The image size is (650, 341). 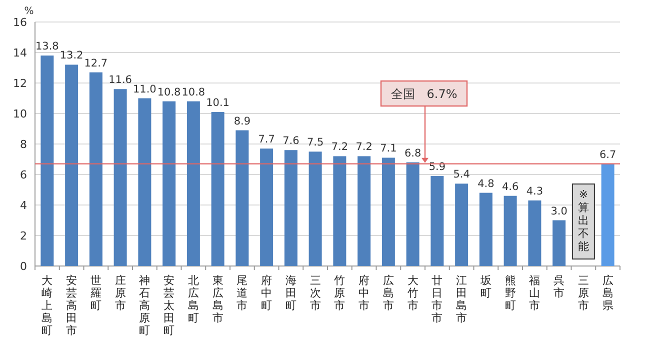 I want to click on x-tick-label: 尾道市, so click(x=242, y=293).